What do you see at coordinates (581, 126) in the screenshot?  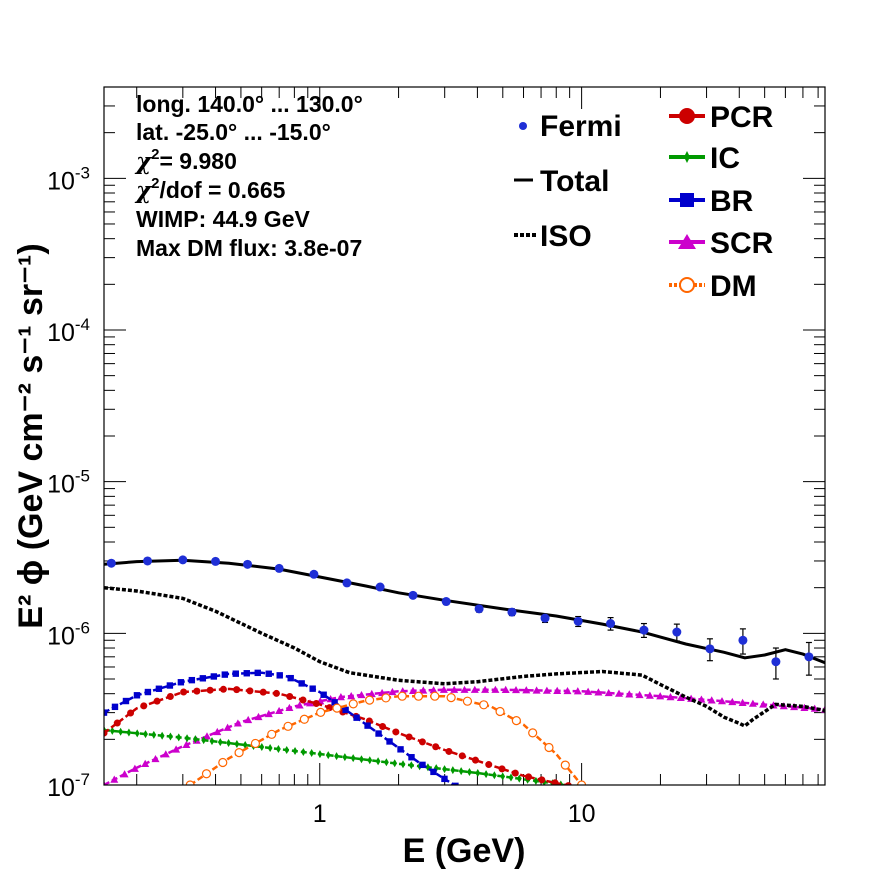 I see `legend-fermi-label: Fermi` at bounding box center [581, 126].